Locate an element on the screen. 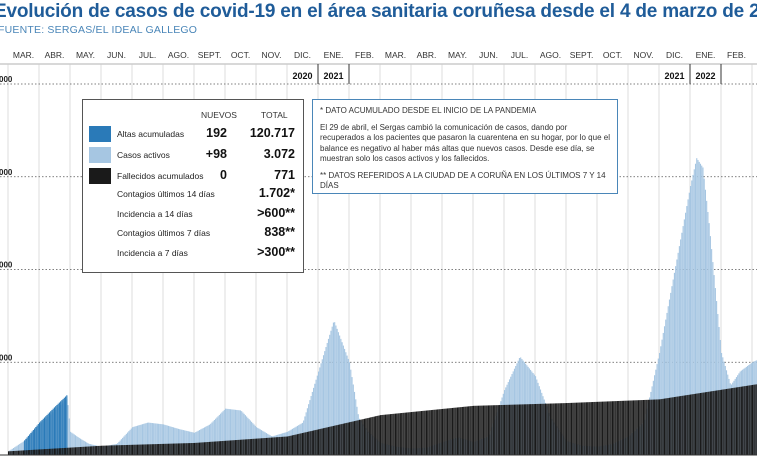 The width and height of the screenshot is (757, 463). stat-row-contagios-7: Contagios últimos 7 días 838** is located at coordinates (193, 233).